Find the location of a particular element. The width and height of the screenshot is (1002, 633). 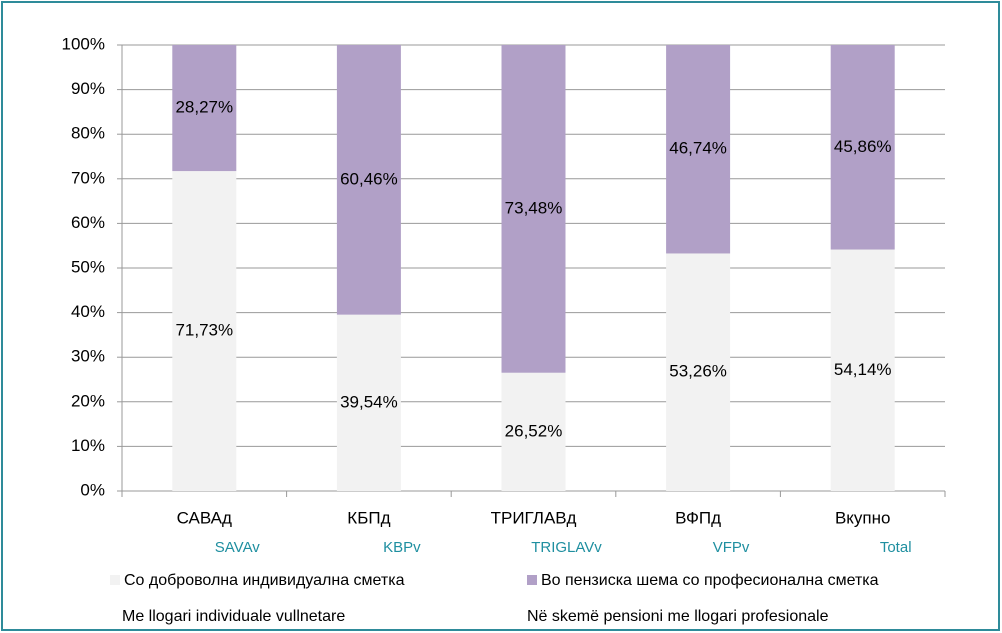

data-label: 54,14% is located at coordinates (863, 369).